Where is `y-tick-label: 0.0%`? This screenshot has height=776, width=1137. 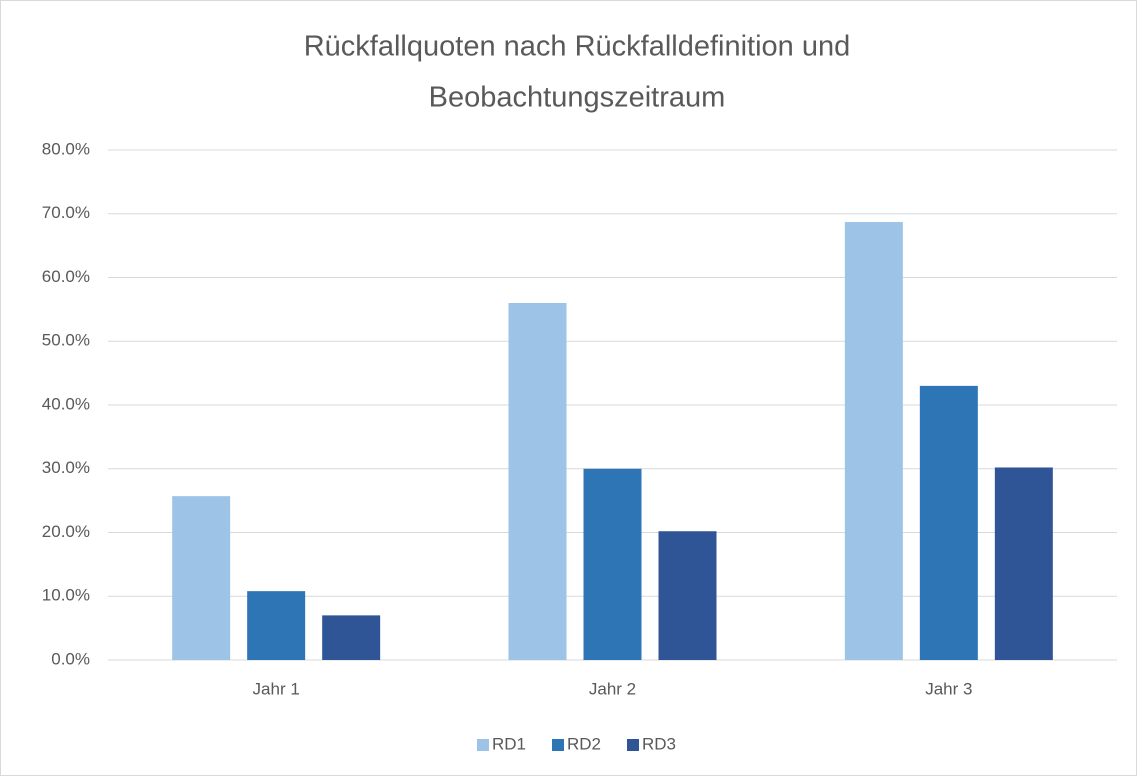 y-tick-label: 0.0% is located at coordinates (70, 658).